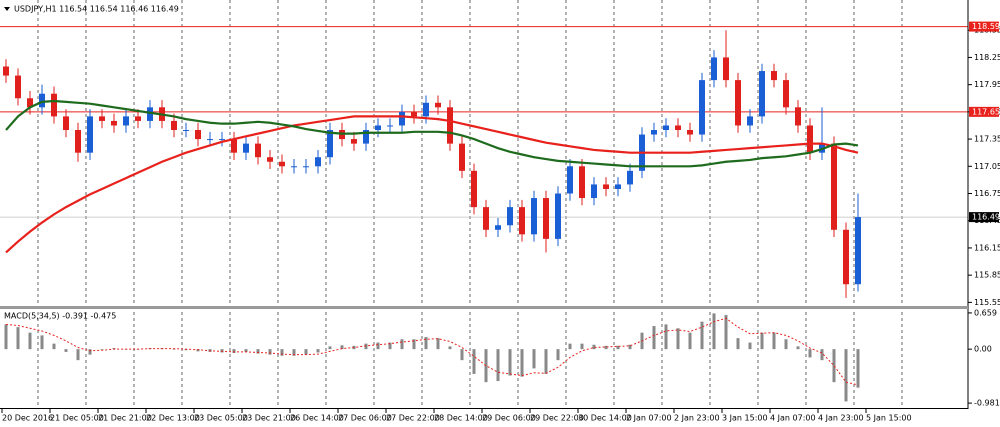 The height and width of the screenshot is (427, 1000). I want to click on x-tick-label: 23 Dec 05:00, so click(221, 418).